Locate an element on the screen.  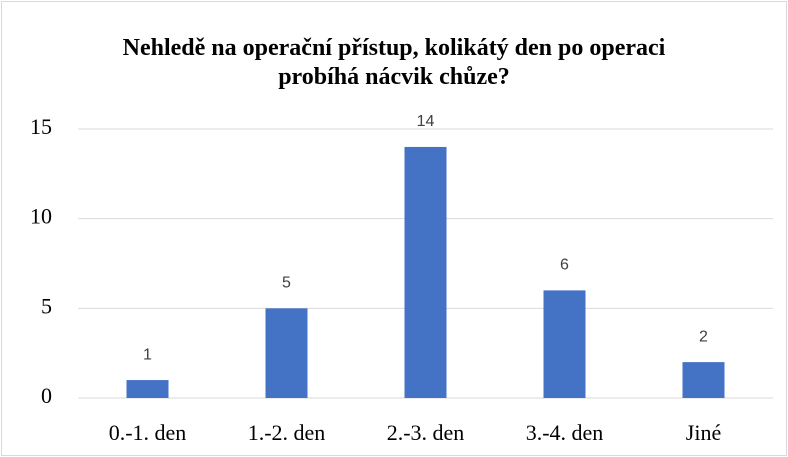
value-label: 5 is located at coordinates (286, 283).